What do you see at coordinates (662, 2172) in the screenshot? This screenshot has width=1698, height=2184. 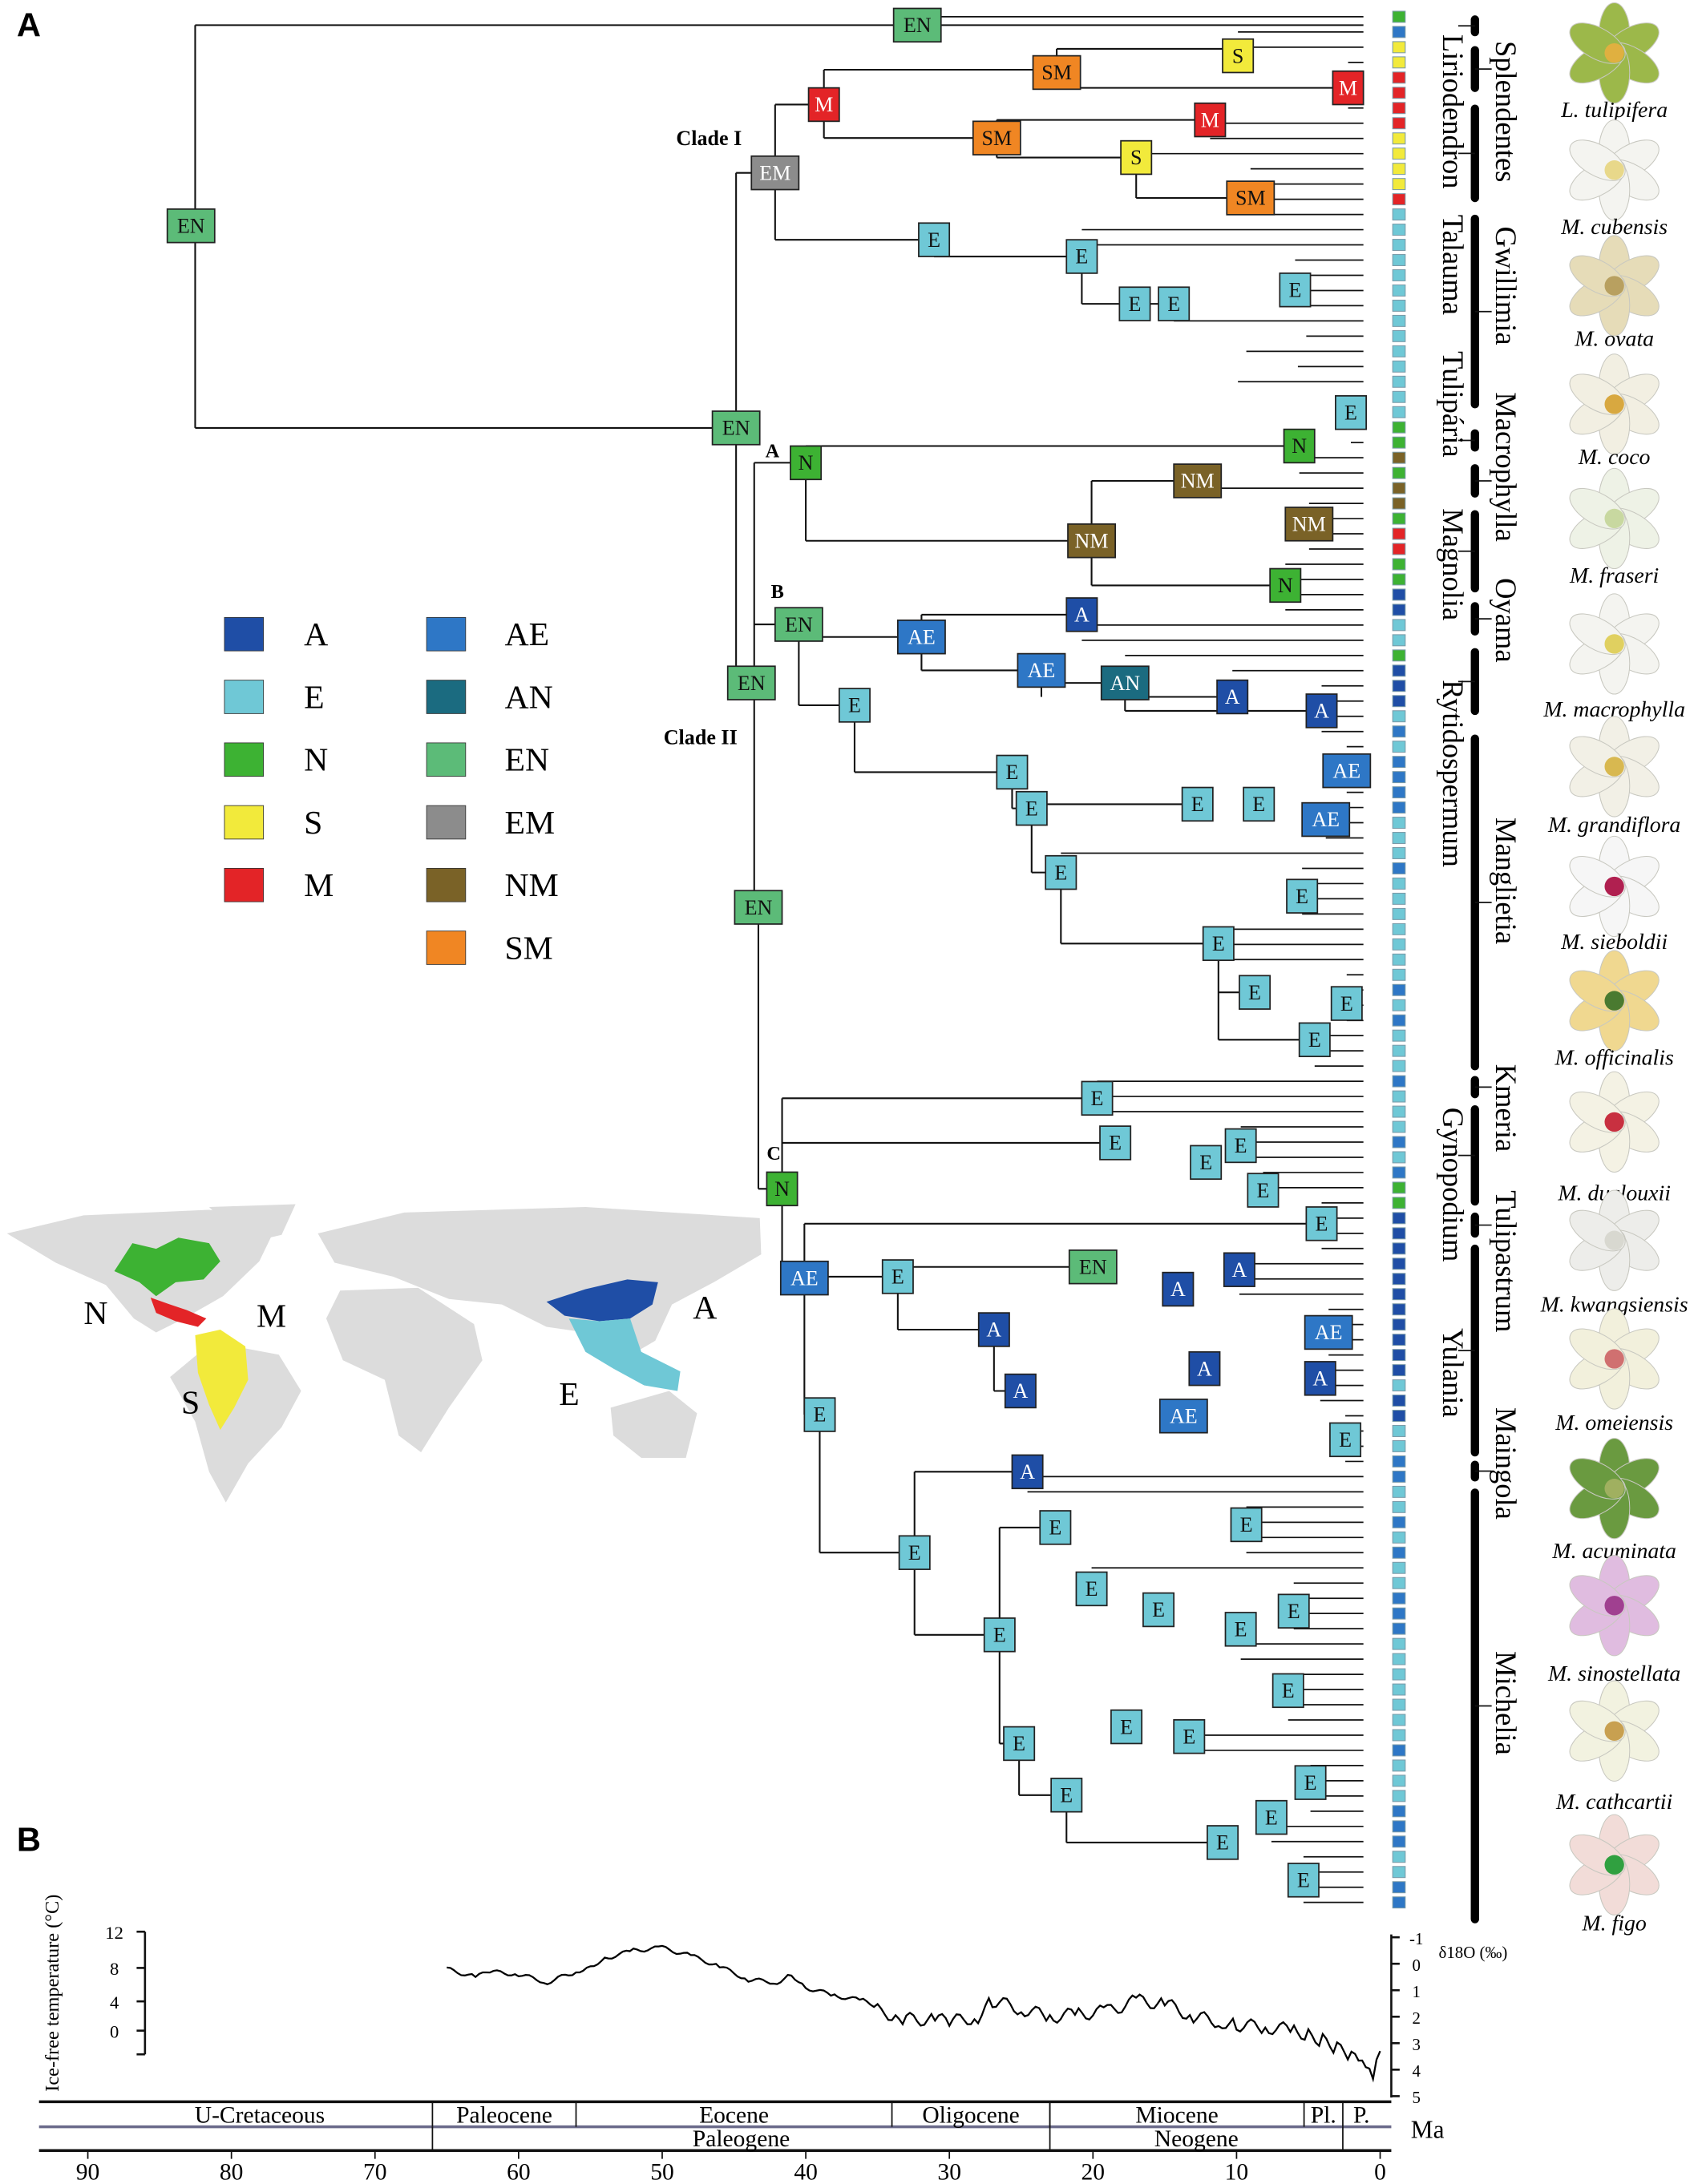 I see `x-tick-label: 50` at bounding box center [662, 2172].